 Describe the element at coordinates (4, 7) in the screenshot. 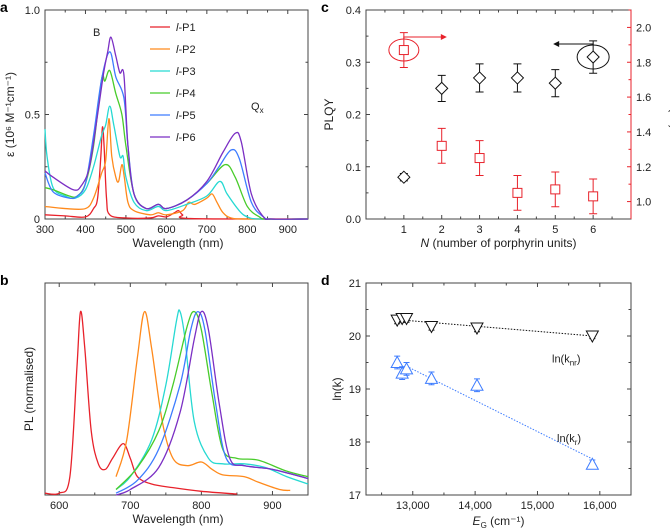

I see `panel-label-a: a` at that location.